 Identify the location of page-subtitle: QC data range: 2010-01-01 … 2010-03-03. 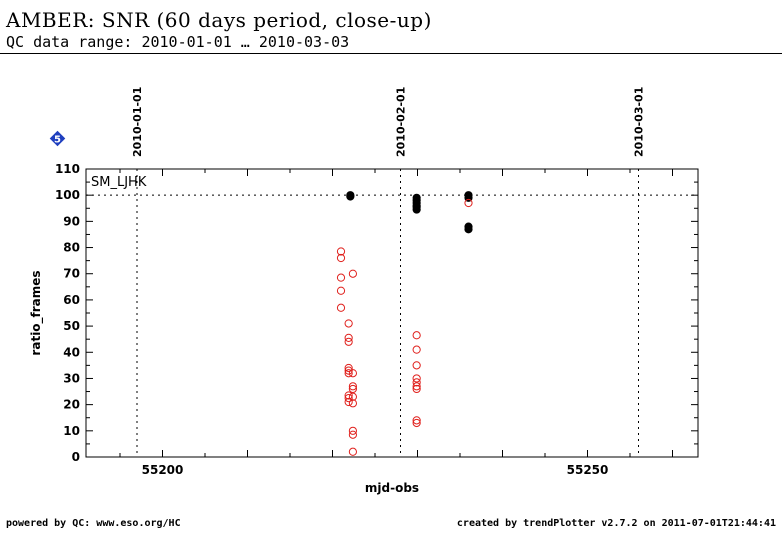
(178, 42).